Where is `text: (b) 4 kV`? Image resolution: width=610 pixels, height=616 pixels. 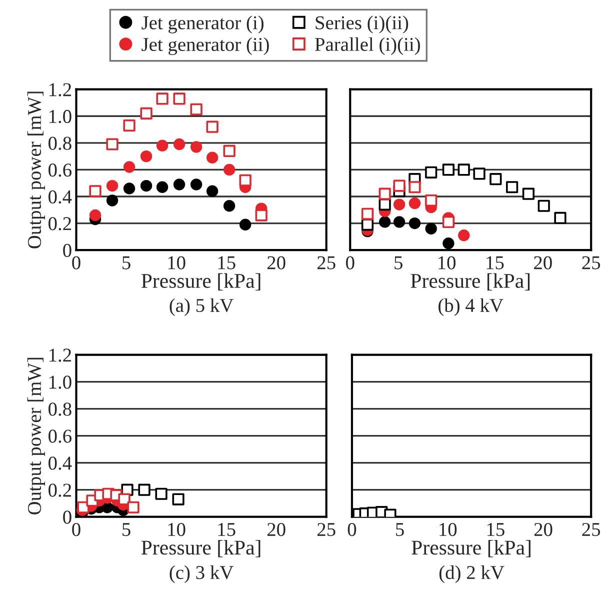 text: (b) 4 kV is located at coordinates (471, 307).